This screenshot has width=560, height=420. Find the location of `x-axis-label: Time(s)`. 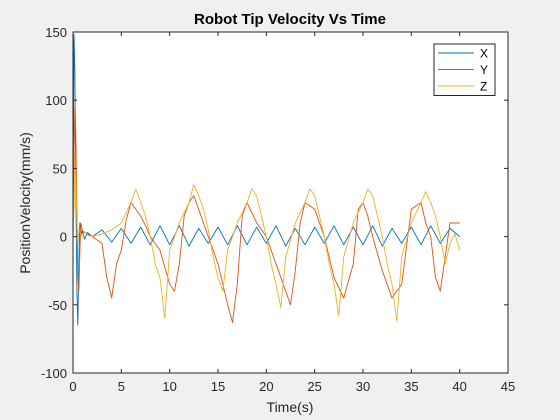

x-axis-label: Time(s) is located at coordinates (290, 407).